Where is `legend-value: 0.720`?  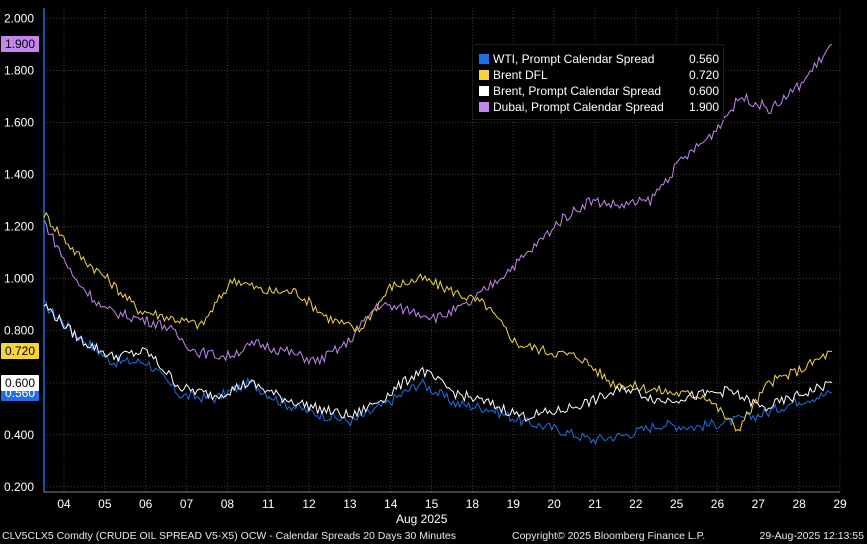 legend-value: 0.720 is located at coordinates (703, 75).